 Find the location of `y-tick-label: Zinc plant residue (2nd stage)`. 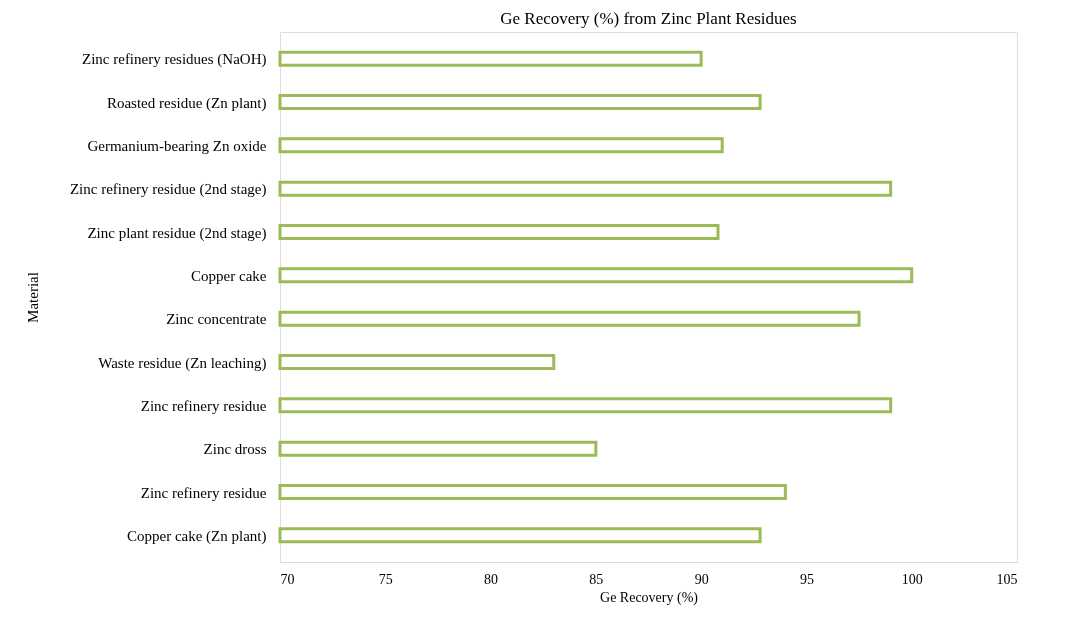

y-tick-label: Zinc plant residue (2nd stage) is located at coordinates (177, 233).